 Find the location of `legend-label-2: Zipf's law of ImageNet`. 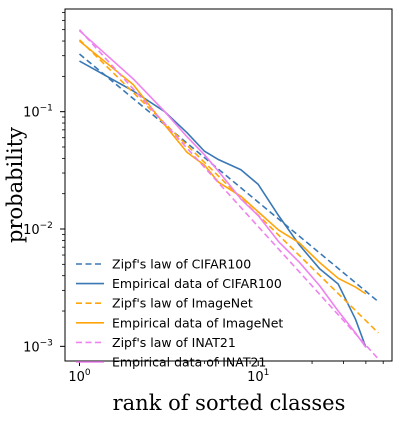

legend-label-2: Zipf's law of ImageNet is located at coordinates (182, 303).